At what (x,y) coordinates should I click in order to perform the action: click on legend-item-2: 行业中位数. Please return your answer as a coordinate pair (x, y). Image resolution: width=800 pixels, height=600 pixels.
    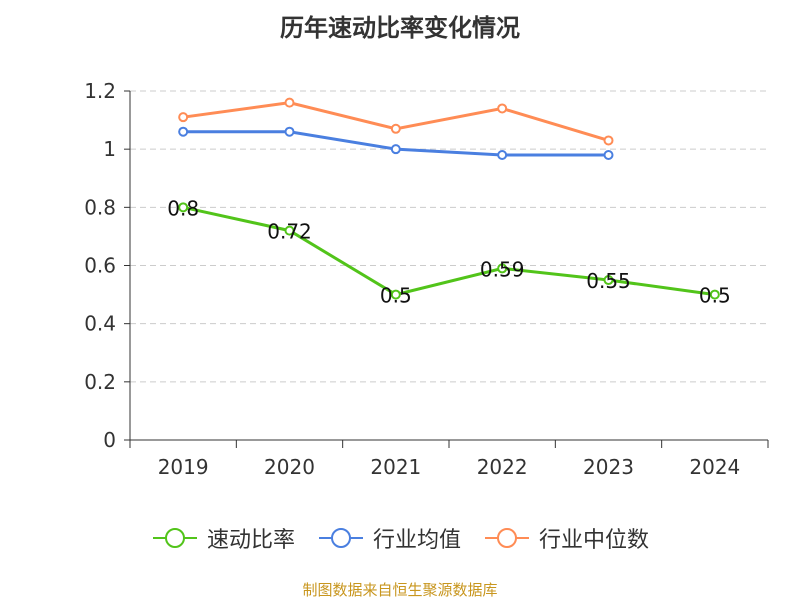
    Looking at the image, I should click on (566, 538).